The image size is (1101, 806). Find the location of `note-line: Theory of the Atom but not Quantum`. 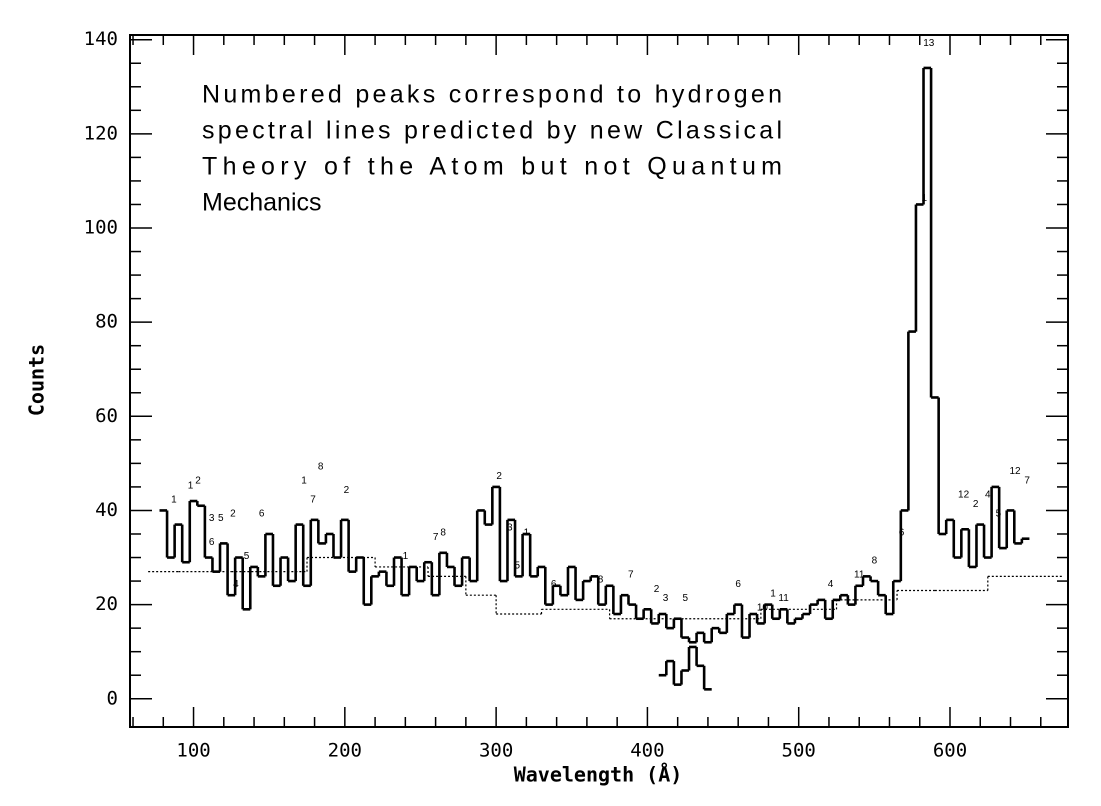

note-line: Theory of the Atom but not Quantum is located at coordinates (492, 167).